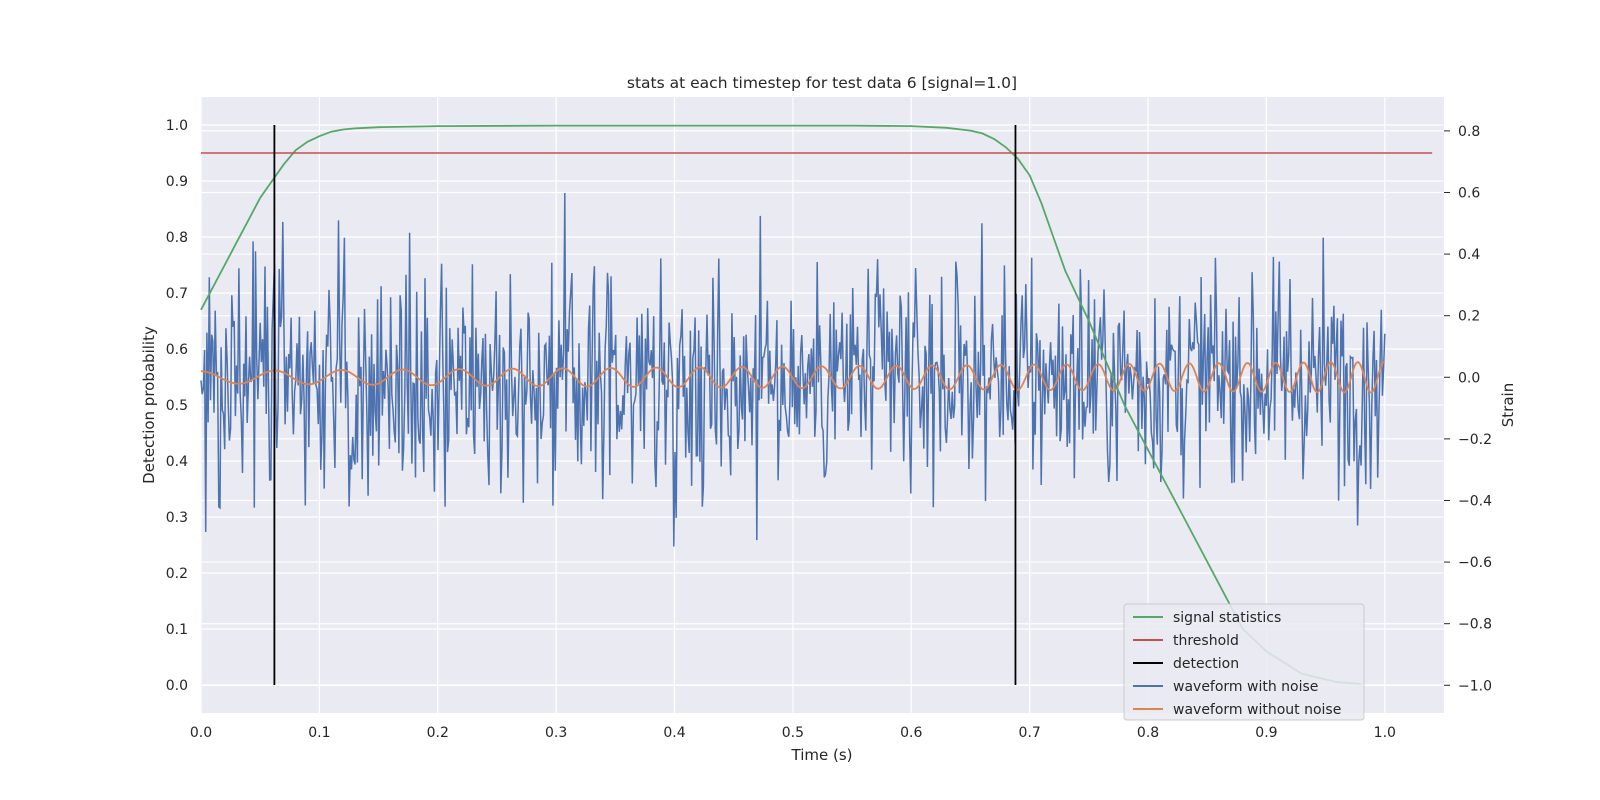 Image resolution: width=1600 pixels, height=800 pixels. I want to click on y-right-tick-label: 0.8, so click(1469, 132).